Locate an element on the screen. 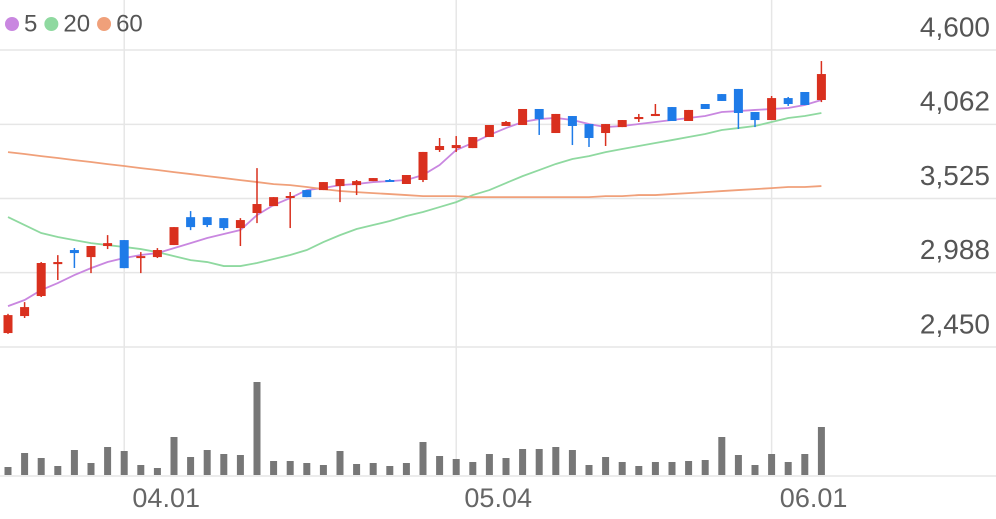 This screenshot has height=519, width=996. x-tick-label: 04.01 is located at coordinates (166, 498).